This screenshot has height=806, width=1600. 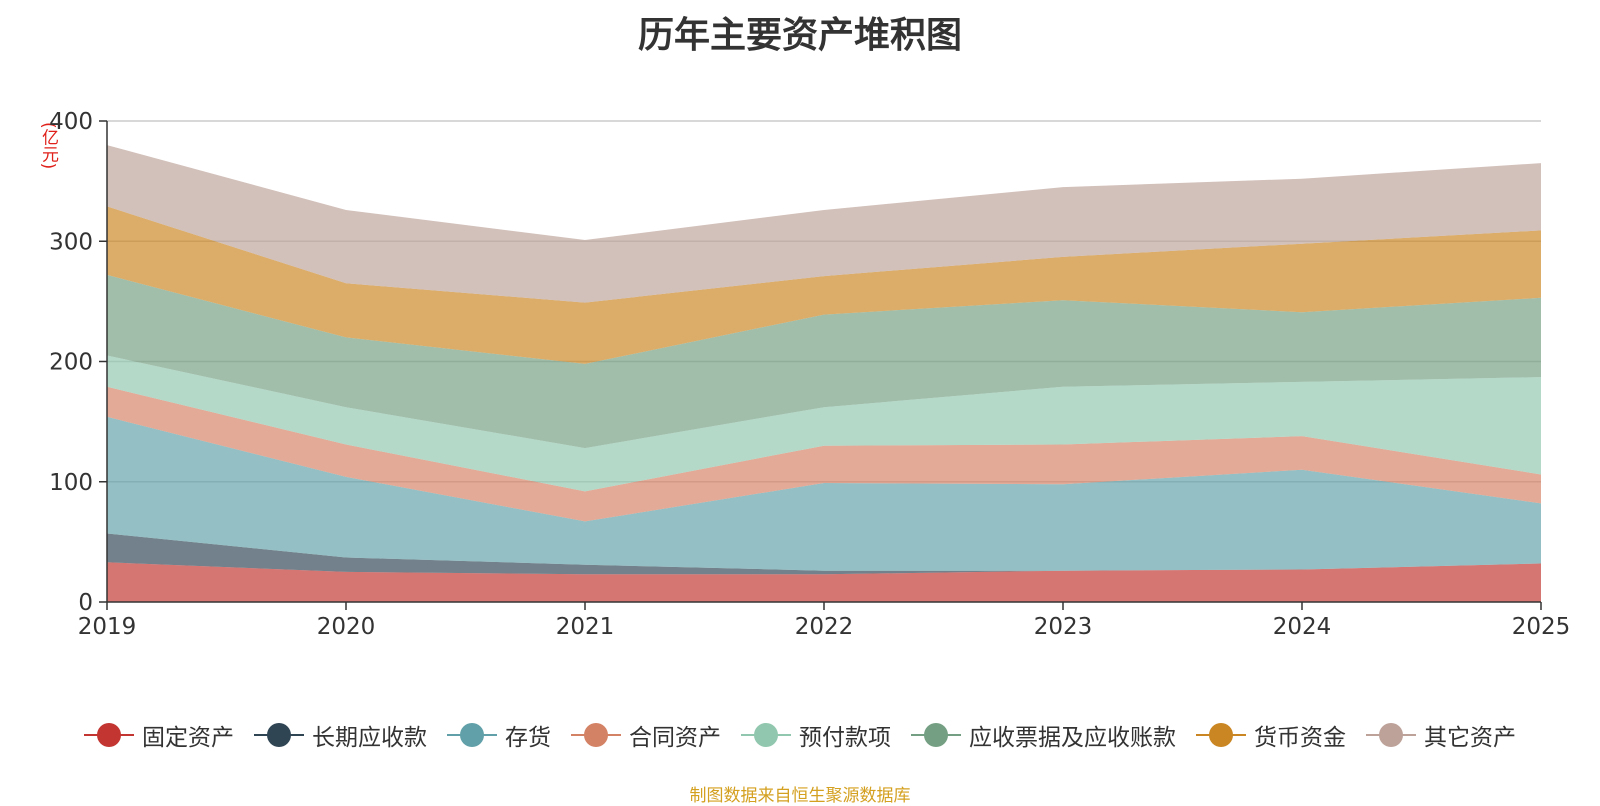 I want to click on x-tick-label: 2020, so click(x=346, y=627).